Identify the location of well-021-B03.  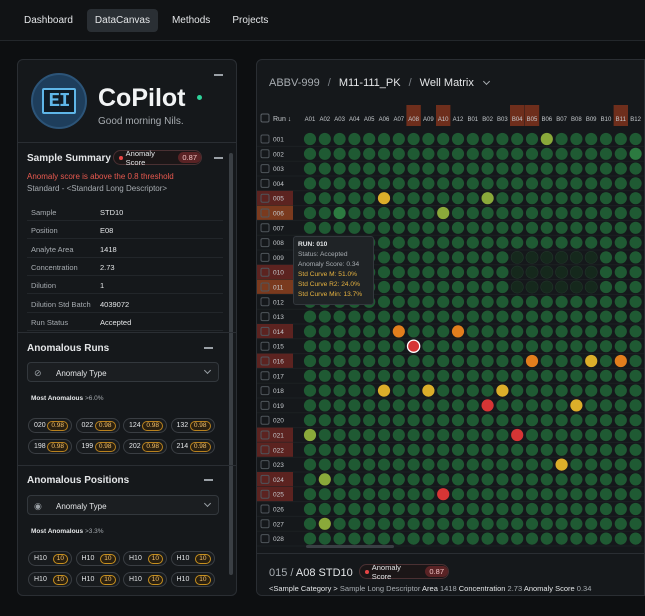
(502, 435).